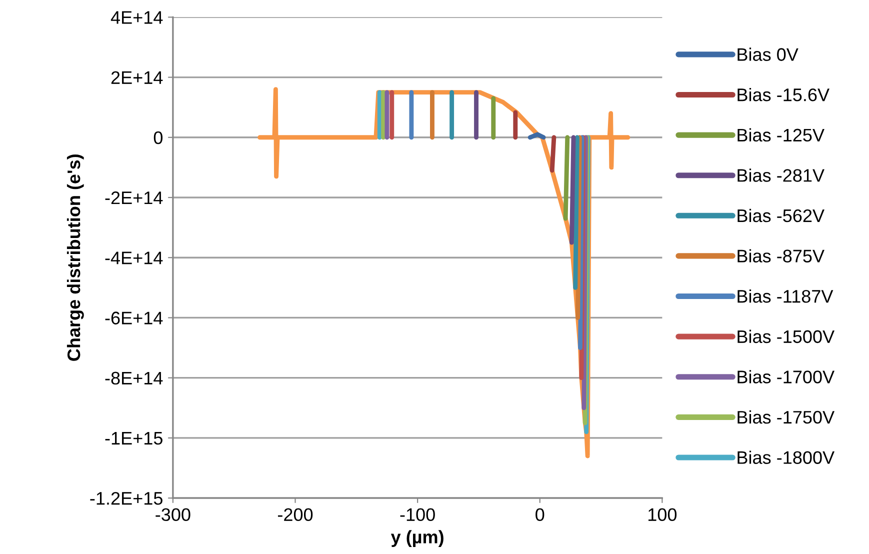  Describe the element at coordinates (662, 515) in the screenshot. I see `x-tick-label: 100` at that location.